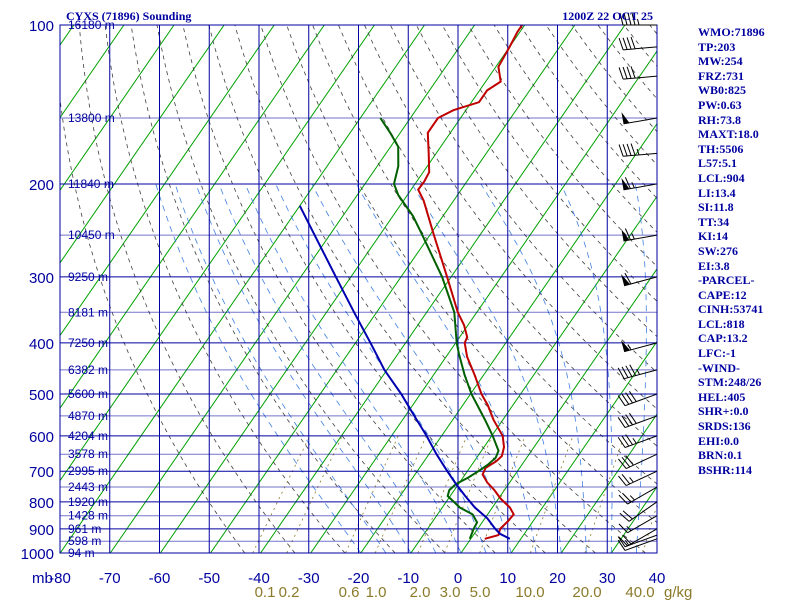 The width and height of the screenshot is (800, 600). I want to click on mixing-ratio-unit: g/kg, so click(678, 592).